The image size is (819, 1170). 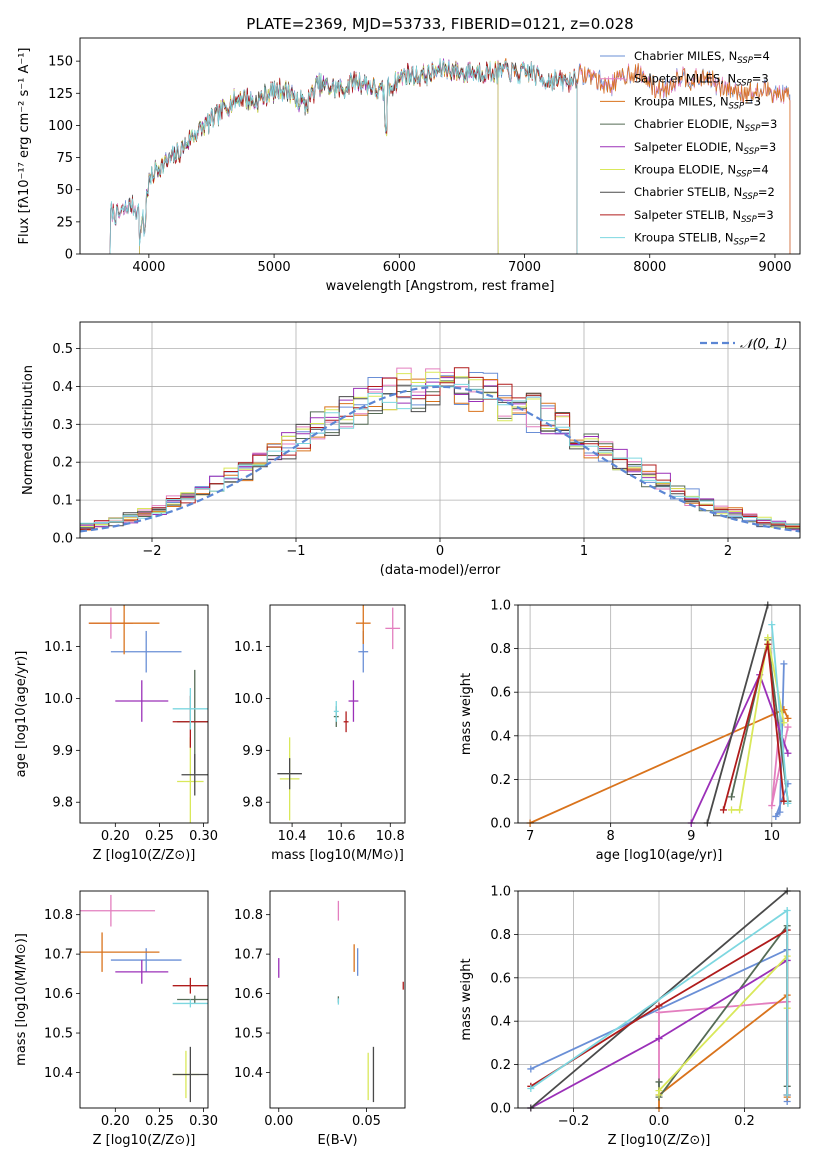 What do you see at coordinates (366, 1121) in the screenshot?
I see `x-tick-label: 0.05` at bounding box center [366, 1121].